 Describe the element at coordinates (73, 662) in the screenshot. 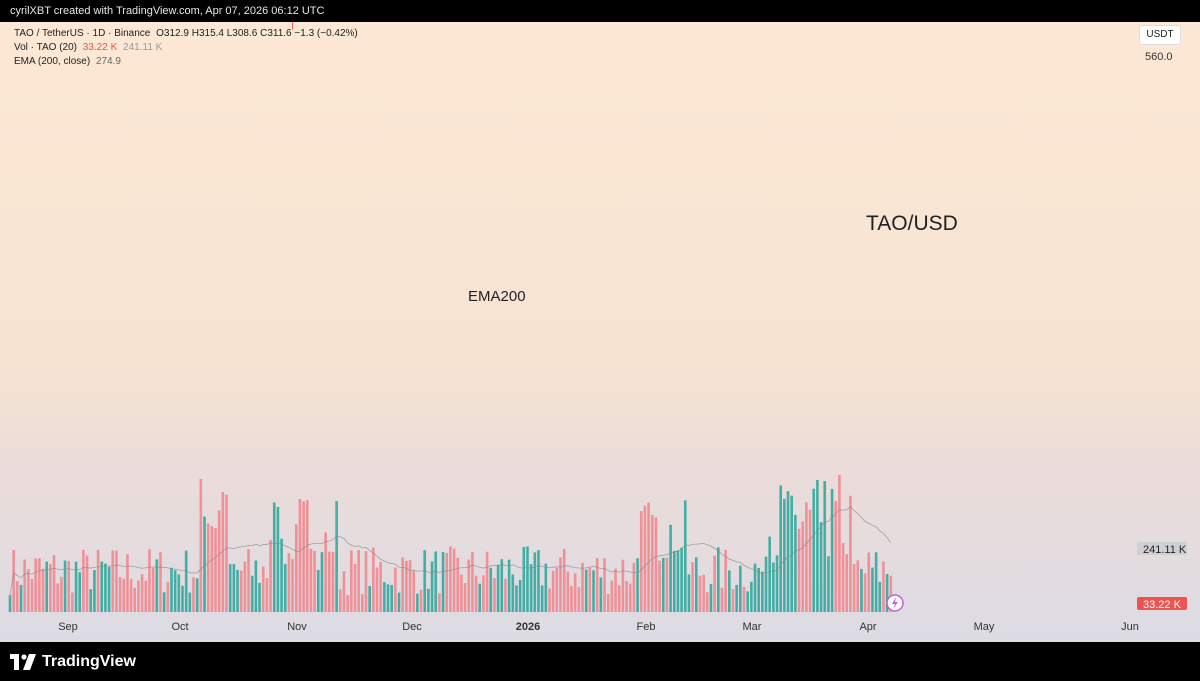

I see `tradingview-logo: TradingView` at that location.